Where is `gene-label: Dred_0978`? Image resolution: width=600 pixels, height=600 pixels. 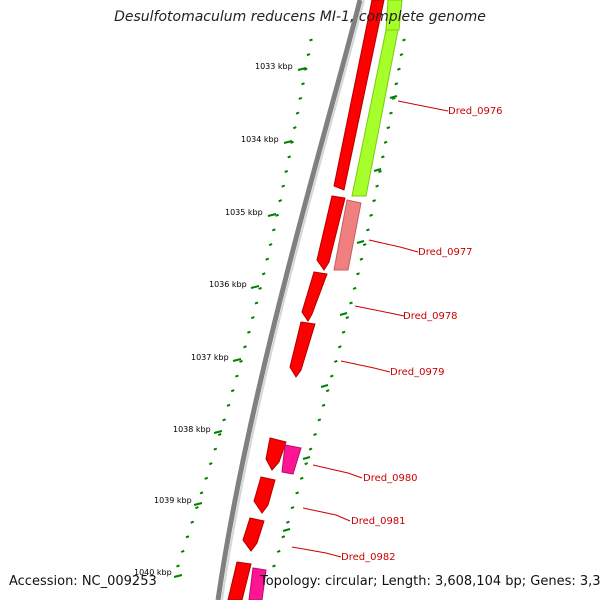
gene-label: Dred_0978 is located at coordinates (430, 316).